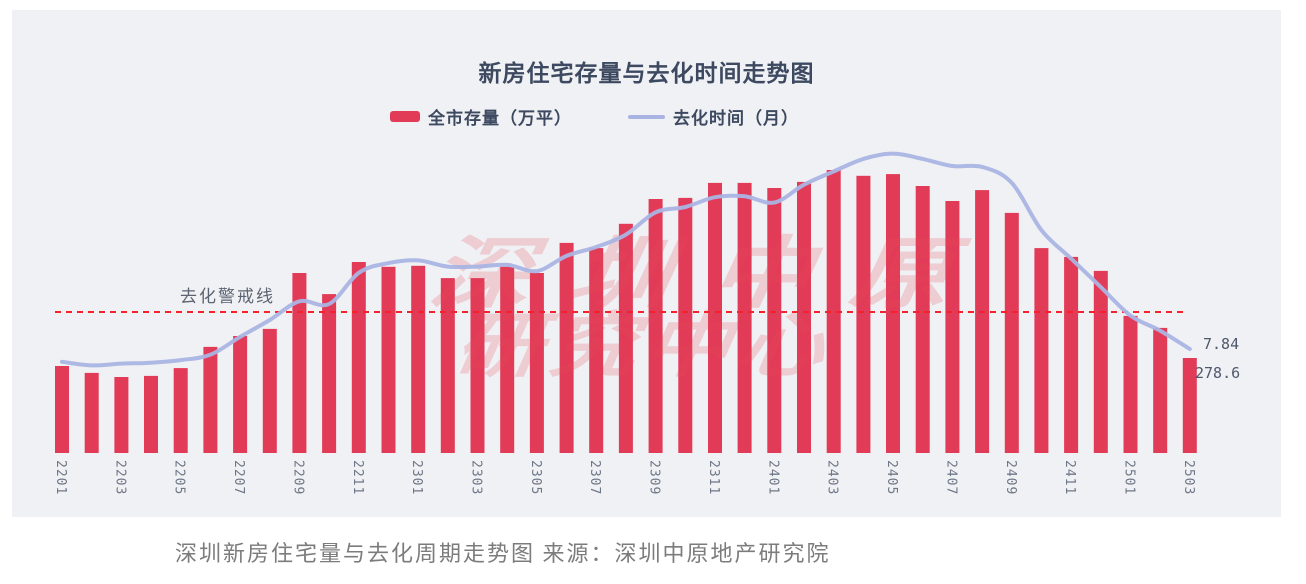  Describe the element at coordinates (644, 346) in the screenshot. I see `watermark-text-line2: 研究中心` at that location.